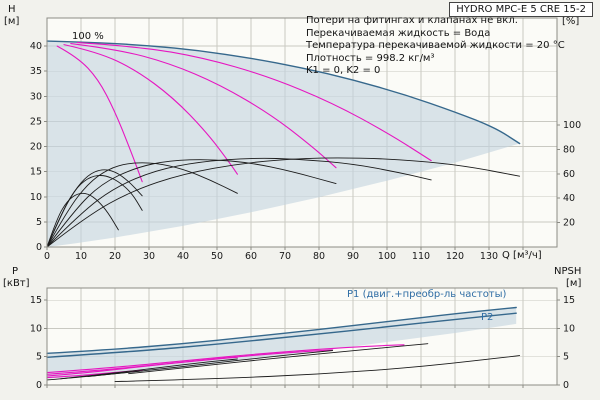 The image size is (600, 400). Describe the element at coordinates (251, 256) in the screenshot. I see `x-tick-label: 60` at that location.